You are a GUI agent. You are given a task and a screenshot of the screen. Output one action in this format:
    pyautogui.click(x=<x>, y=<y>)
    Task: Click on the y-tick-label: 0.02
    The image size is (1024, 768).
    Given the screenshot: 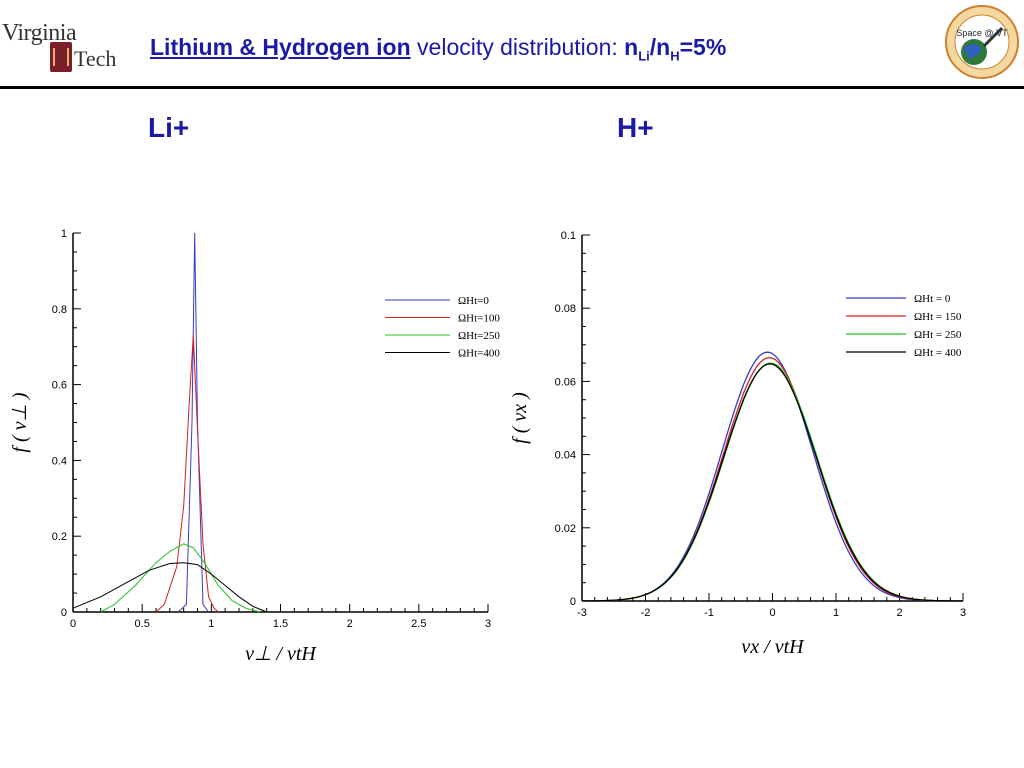 What is the action you would take?
    pyautogui.click(x=565, y=529)
    